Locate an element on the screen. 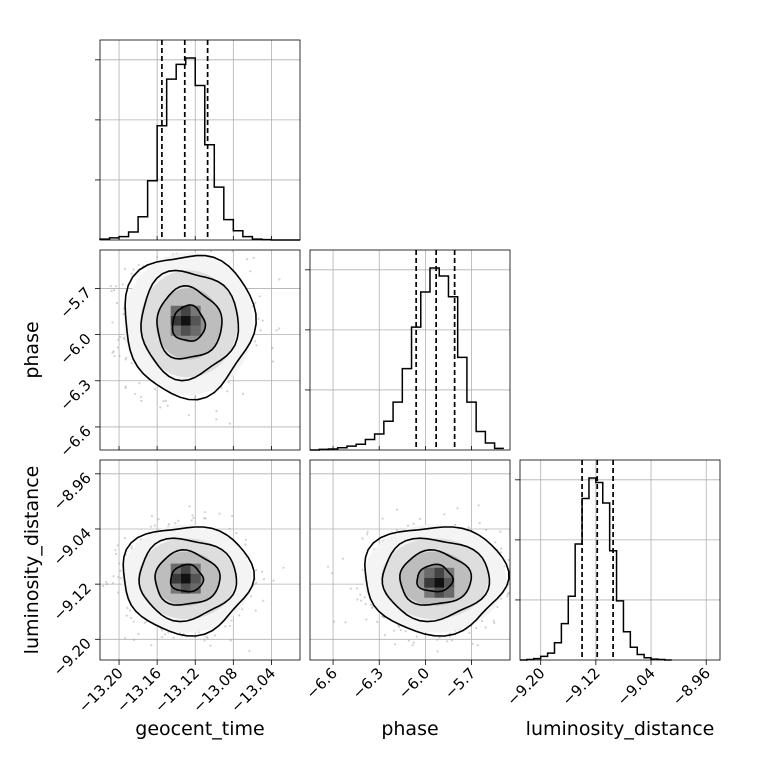 Image resolution: width=760 pixels, height=760 pixels. y-tick-label: −6.0 is located at coordinates (75, 349).